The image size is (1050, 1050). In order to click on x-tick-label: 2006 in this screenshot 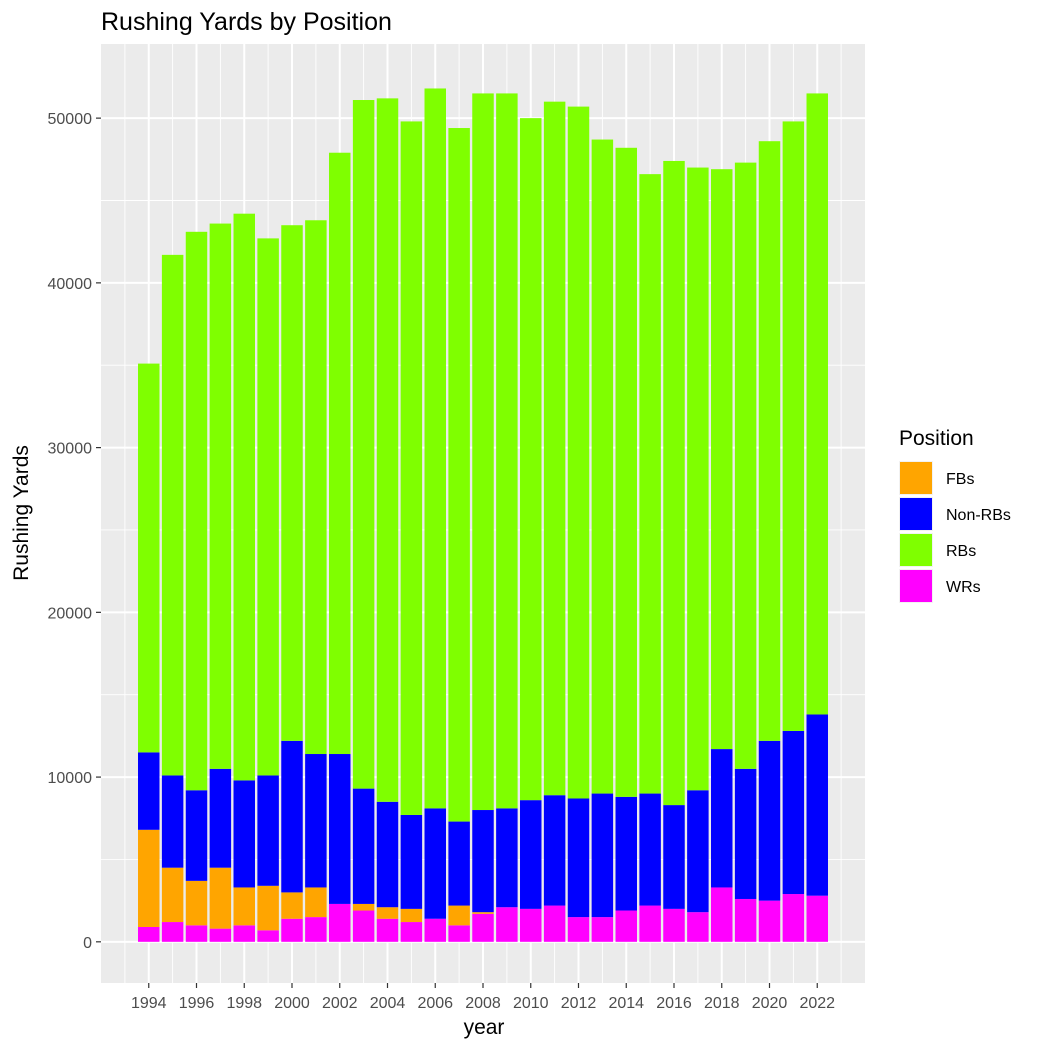, I will do `click(435, 1003)`.